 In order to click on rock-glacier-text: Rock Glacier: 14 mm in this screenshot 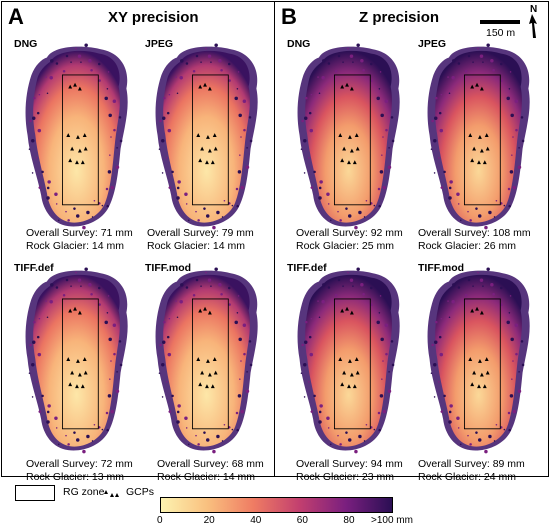, I will do `click(196, 246)`.